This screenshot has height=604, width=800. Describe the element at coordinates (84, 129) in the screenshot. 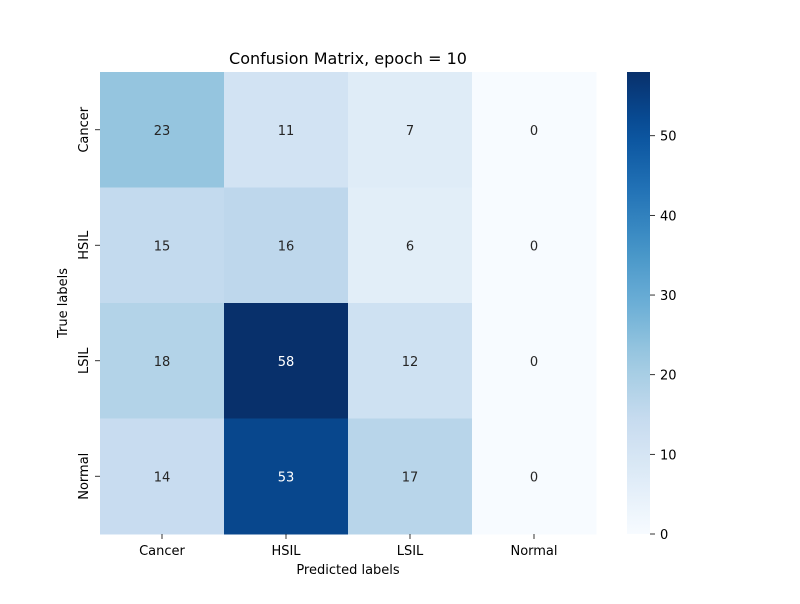

I see `y-tick-label: Cancer` at that location.